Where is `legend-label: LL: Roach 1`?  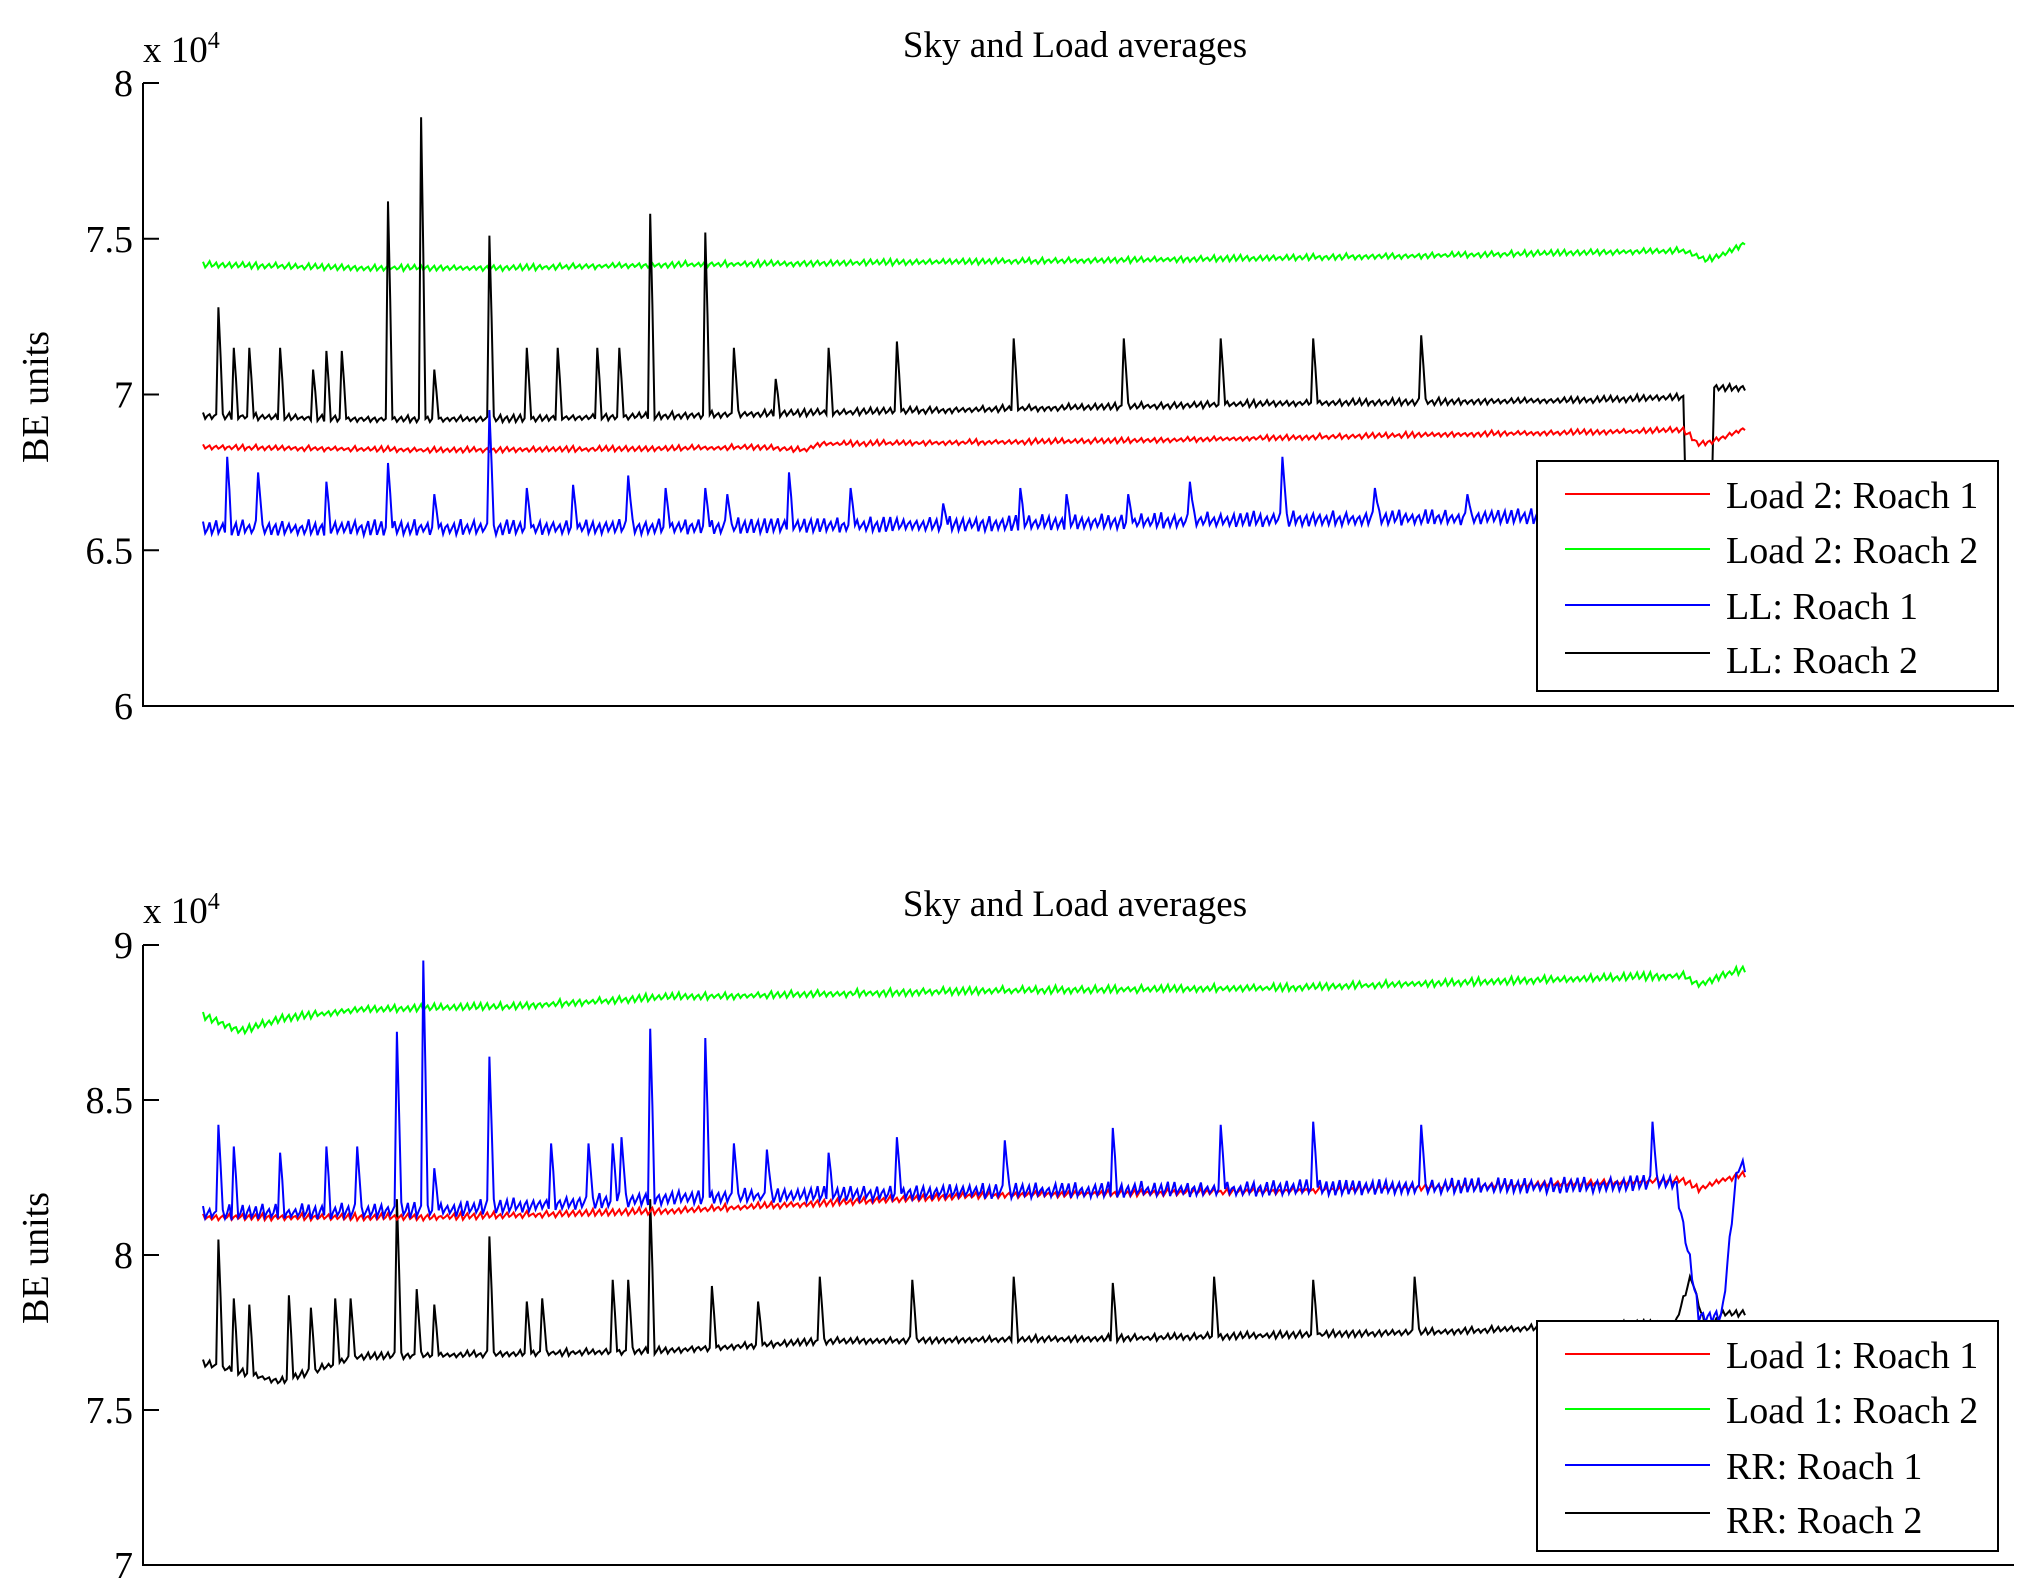
legend-label: LL: Roach 1 is located at coordinates (1822, 607).